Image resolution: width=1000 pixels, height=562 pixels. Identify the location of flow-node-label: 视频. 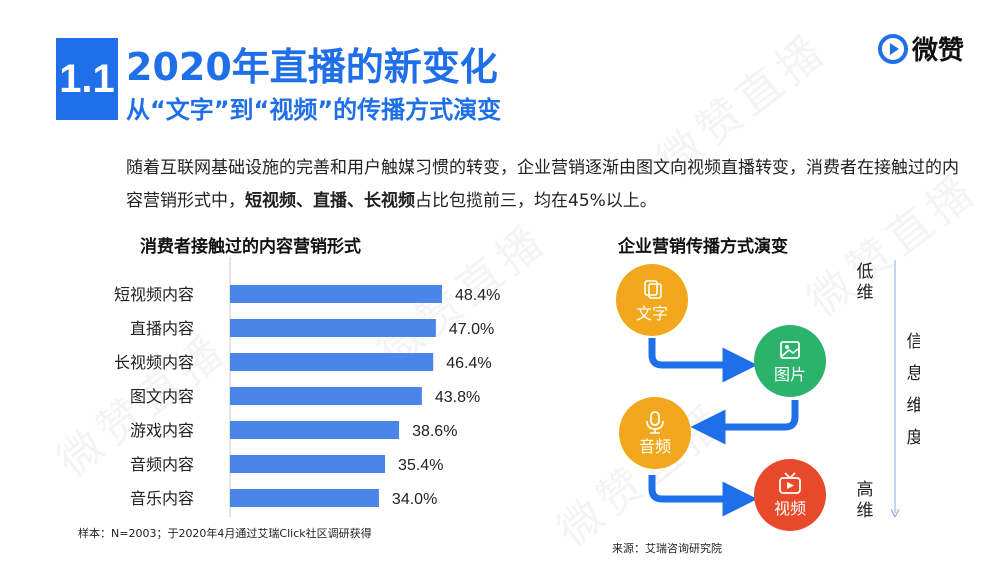
(790, 508).